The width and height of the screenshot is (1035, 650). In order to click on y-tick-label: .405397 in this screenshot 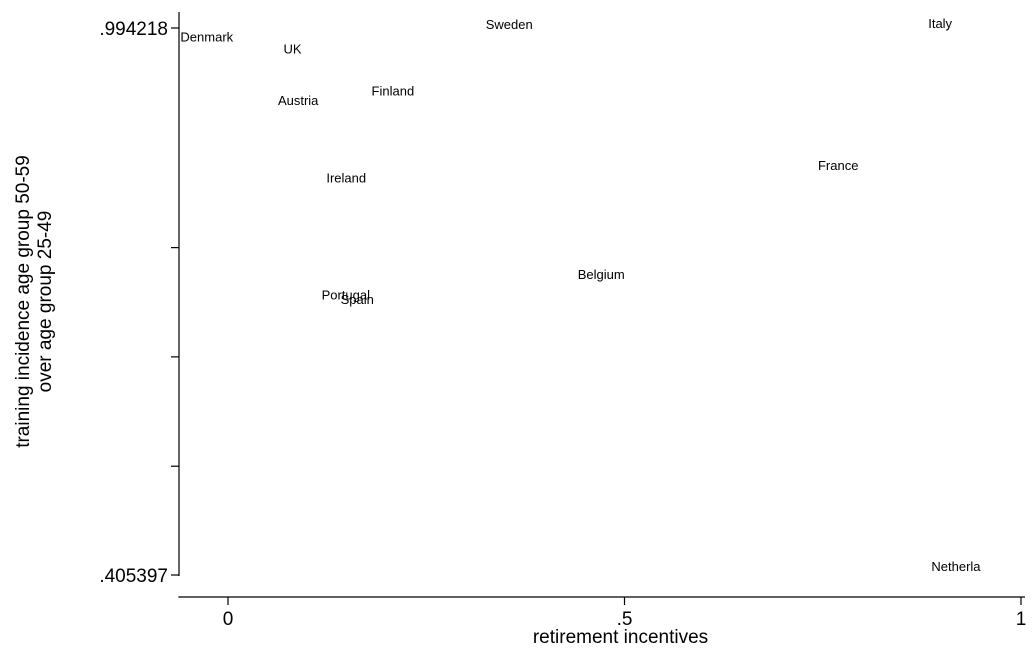, I will do `click(133, 576)`.